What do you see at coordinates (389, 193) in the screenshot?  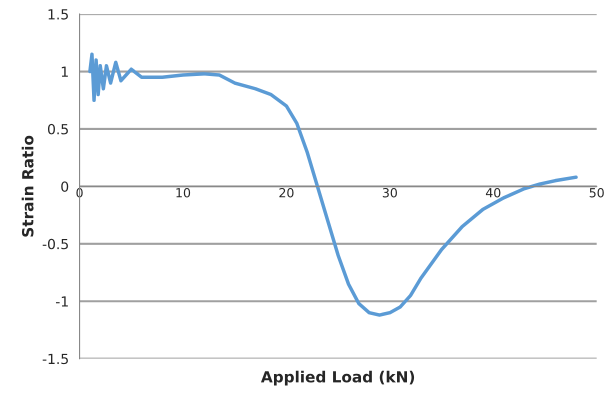 I see `x-tick-label: 30` at bounding box center [389, 193].